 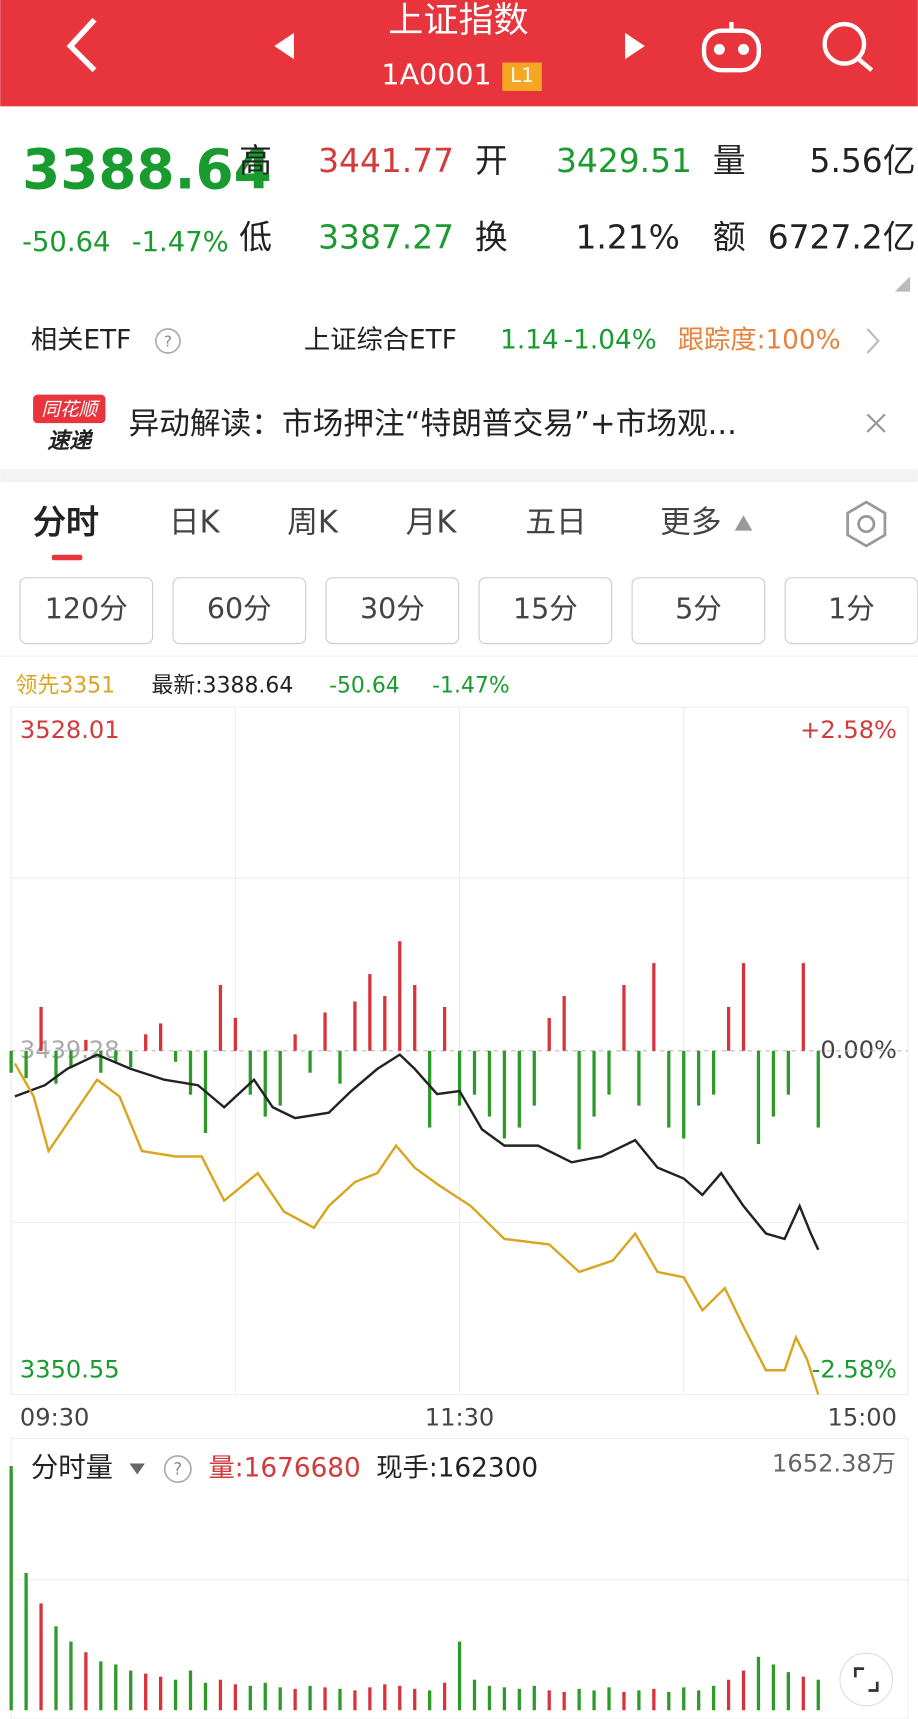 What do you see at coordinates (195, 523) in the screenshot?
I see `tab: 日K` at bounding box center [195, 523].